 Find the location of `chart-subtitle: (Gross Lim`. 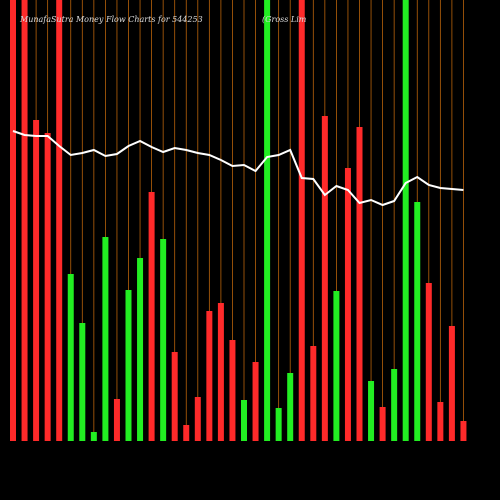

chart-subtitle: (Gross Lim is located at coordinates (284, 19).